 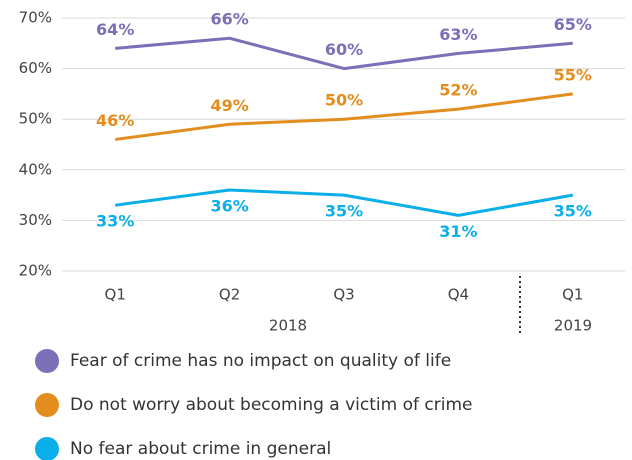 I want to click on data-label: 63%, so click(x=458, y=34).